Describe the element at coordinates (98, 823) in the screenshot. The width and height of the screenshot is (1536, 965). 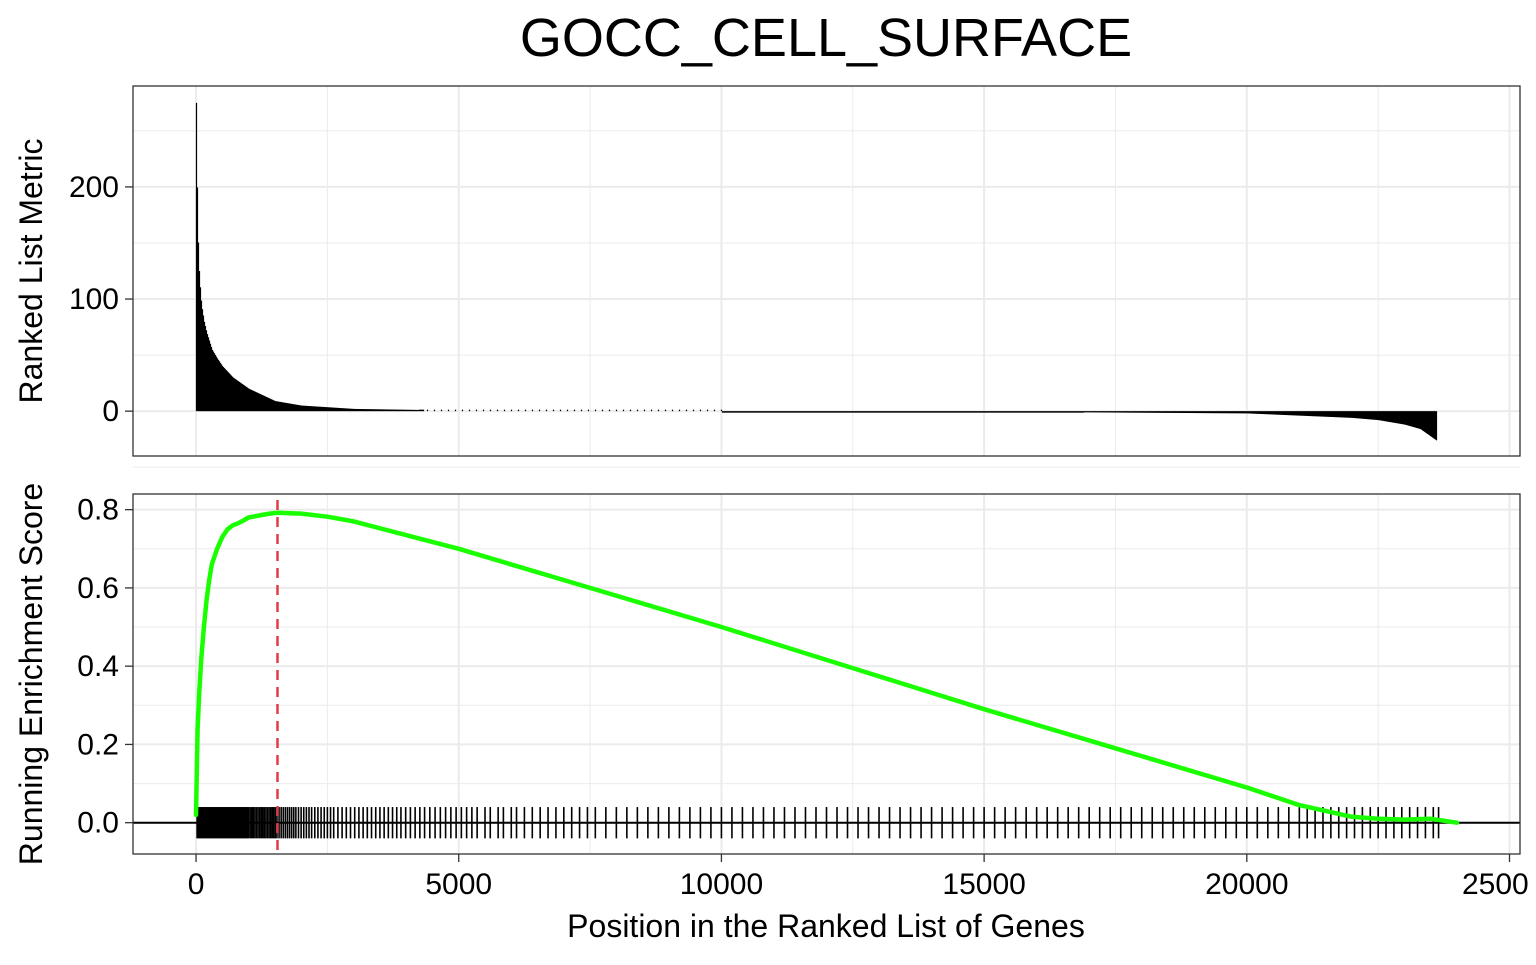
I see `bottom-y-tick-label: 0.0` at that location.